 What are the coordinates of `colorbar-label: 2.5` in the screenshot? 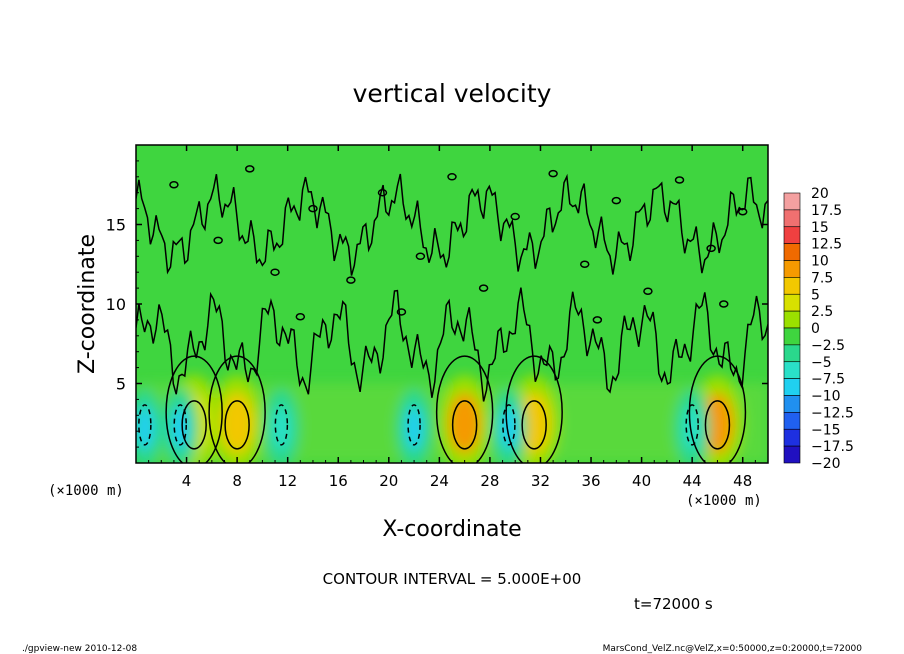 It's located at (822, 312).